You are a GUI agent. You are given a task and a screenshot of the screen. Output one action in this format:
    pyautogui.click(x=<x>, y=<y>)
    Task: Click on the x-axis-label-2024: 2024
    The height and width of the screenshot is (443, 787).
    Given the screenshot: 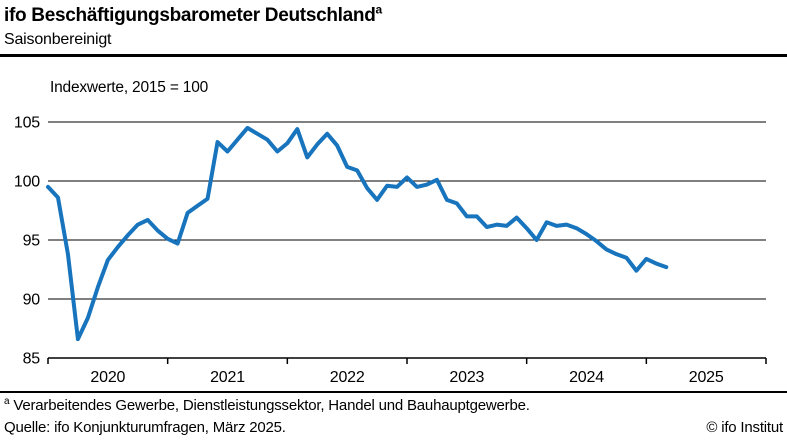 What is the action you would take?
    pyautogui.click(x=586, y=377)
    